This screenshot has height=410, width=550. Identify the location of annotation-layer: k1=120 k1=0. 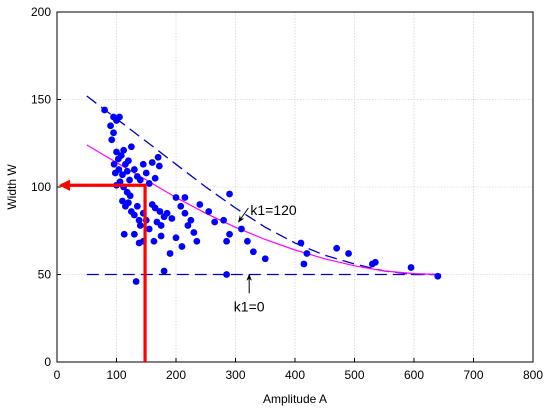
(265, 258).